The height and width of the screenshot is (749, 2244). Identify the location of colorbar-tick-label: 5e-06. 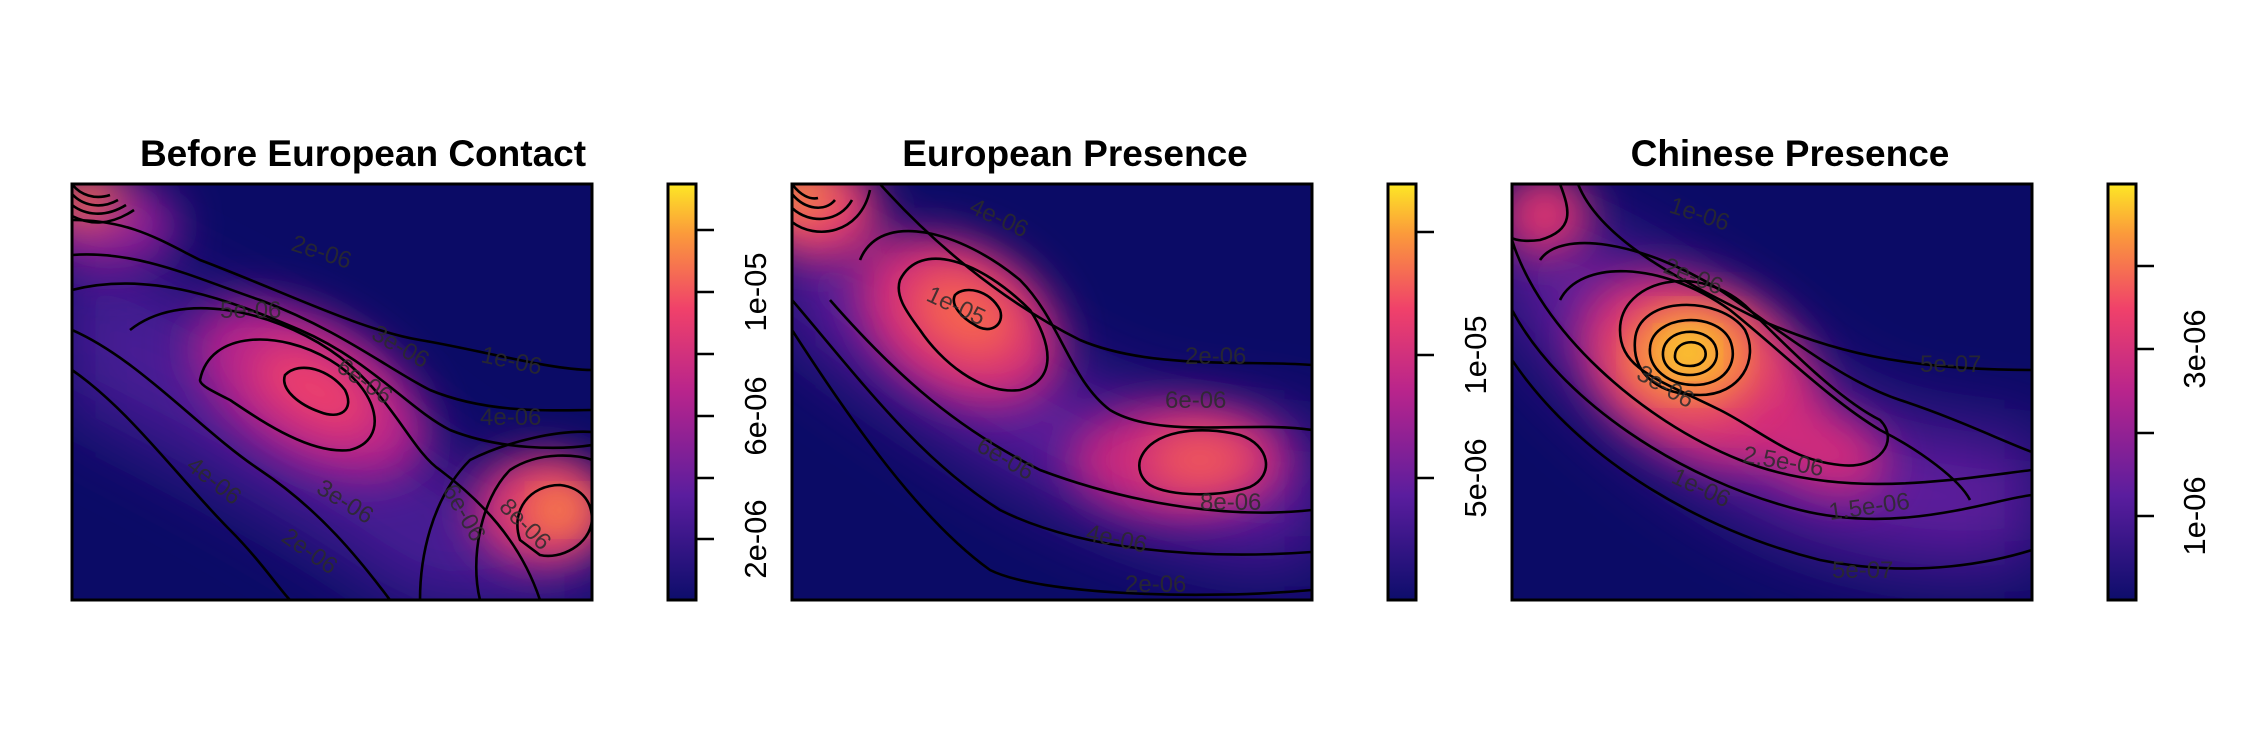
(1475, 477).